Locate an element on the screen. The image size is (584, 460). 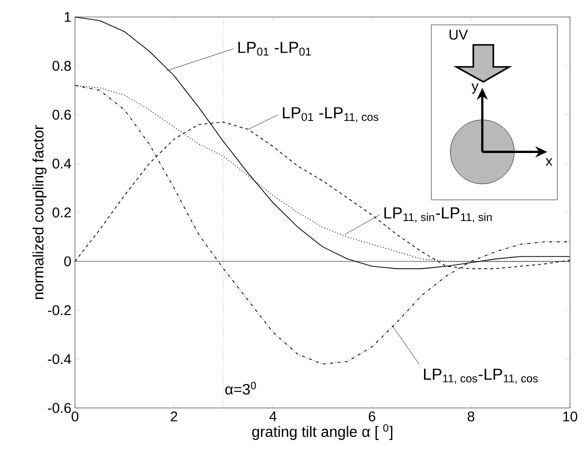
annotation: LP$_{01}$ -LP$_{01}$ is located at coordinates (274, 49).